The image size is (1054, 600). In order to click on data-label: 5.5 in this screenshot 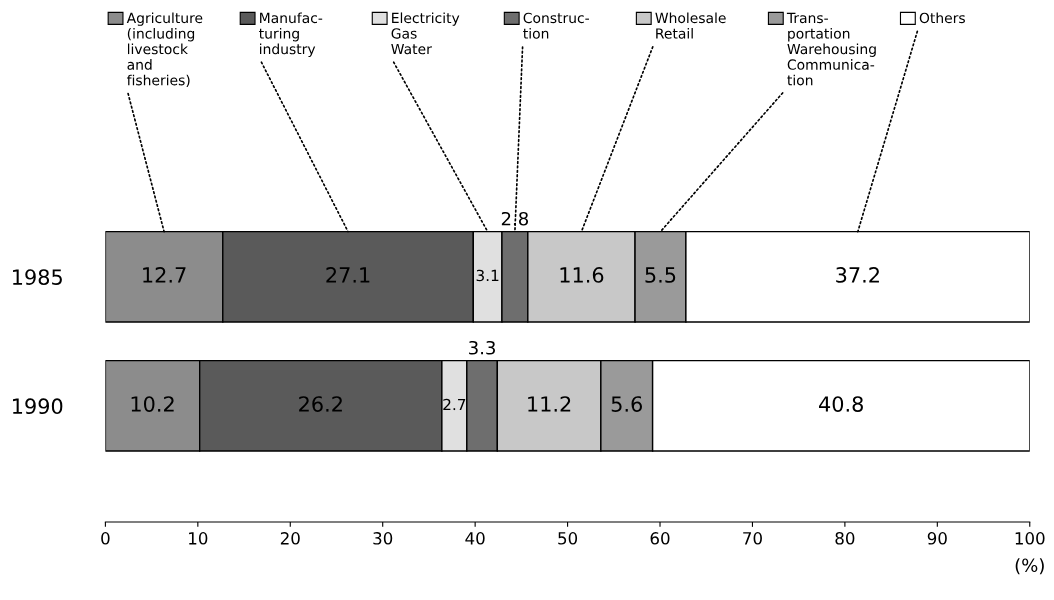, I will do `click(660, 275)`.